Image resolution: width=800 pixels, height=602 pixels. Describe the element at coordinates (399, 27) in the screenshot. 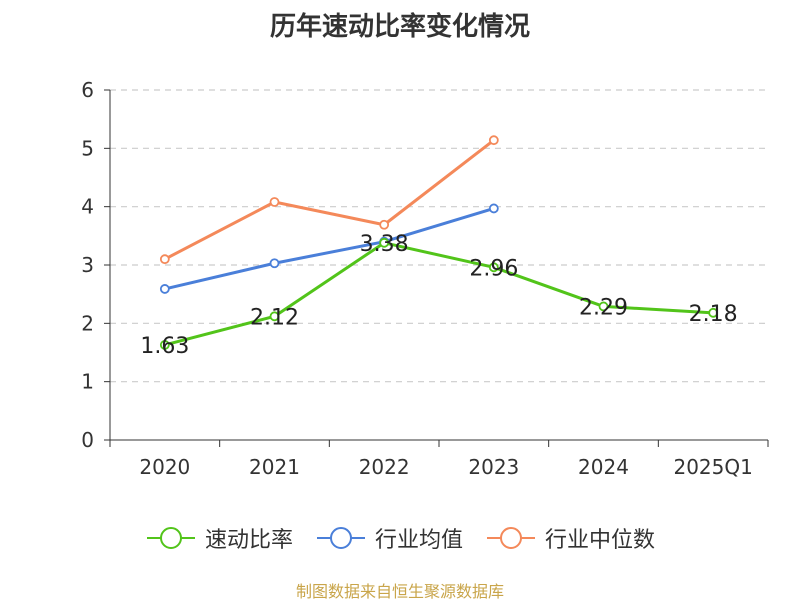

I see `chart-title: 历年速动比率变化情况` at that location.